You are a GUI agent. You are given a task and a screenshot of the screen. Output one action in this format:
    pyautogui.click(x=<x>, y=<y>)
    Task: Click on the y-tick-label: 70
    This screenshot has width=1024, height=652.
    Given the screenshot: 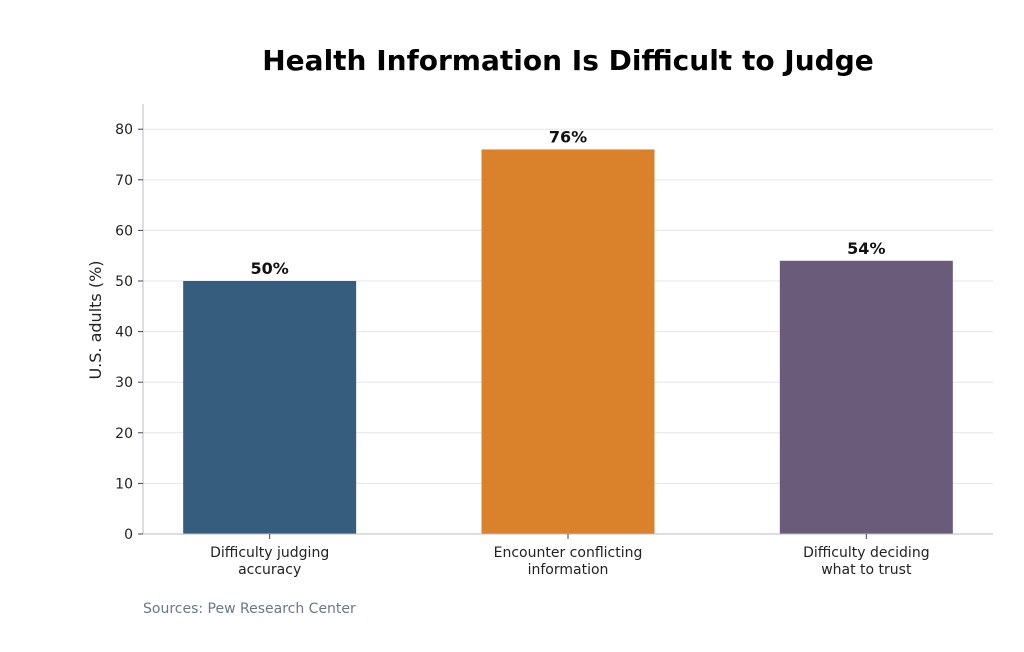 What is the action you would take?
    pyautogui.click(x=124, y=181)
    